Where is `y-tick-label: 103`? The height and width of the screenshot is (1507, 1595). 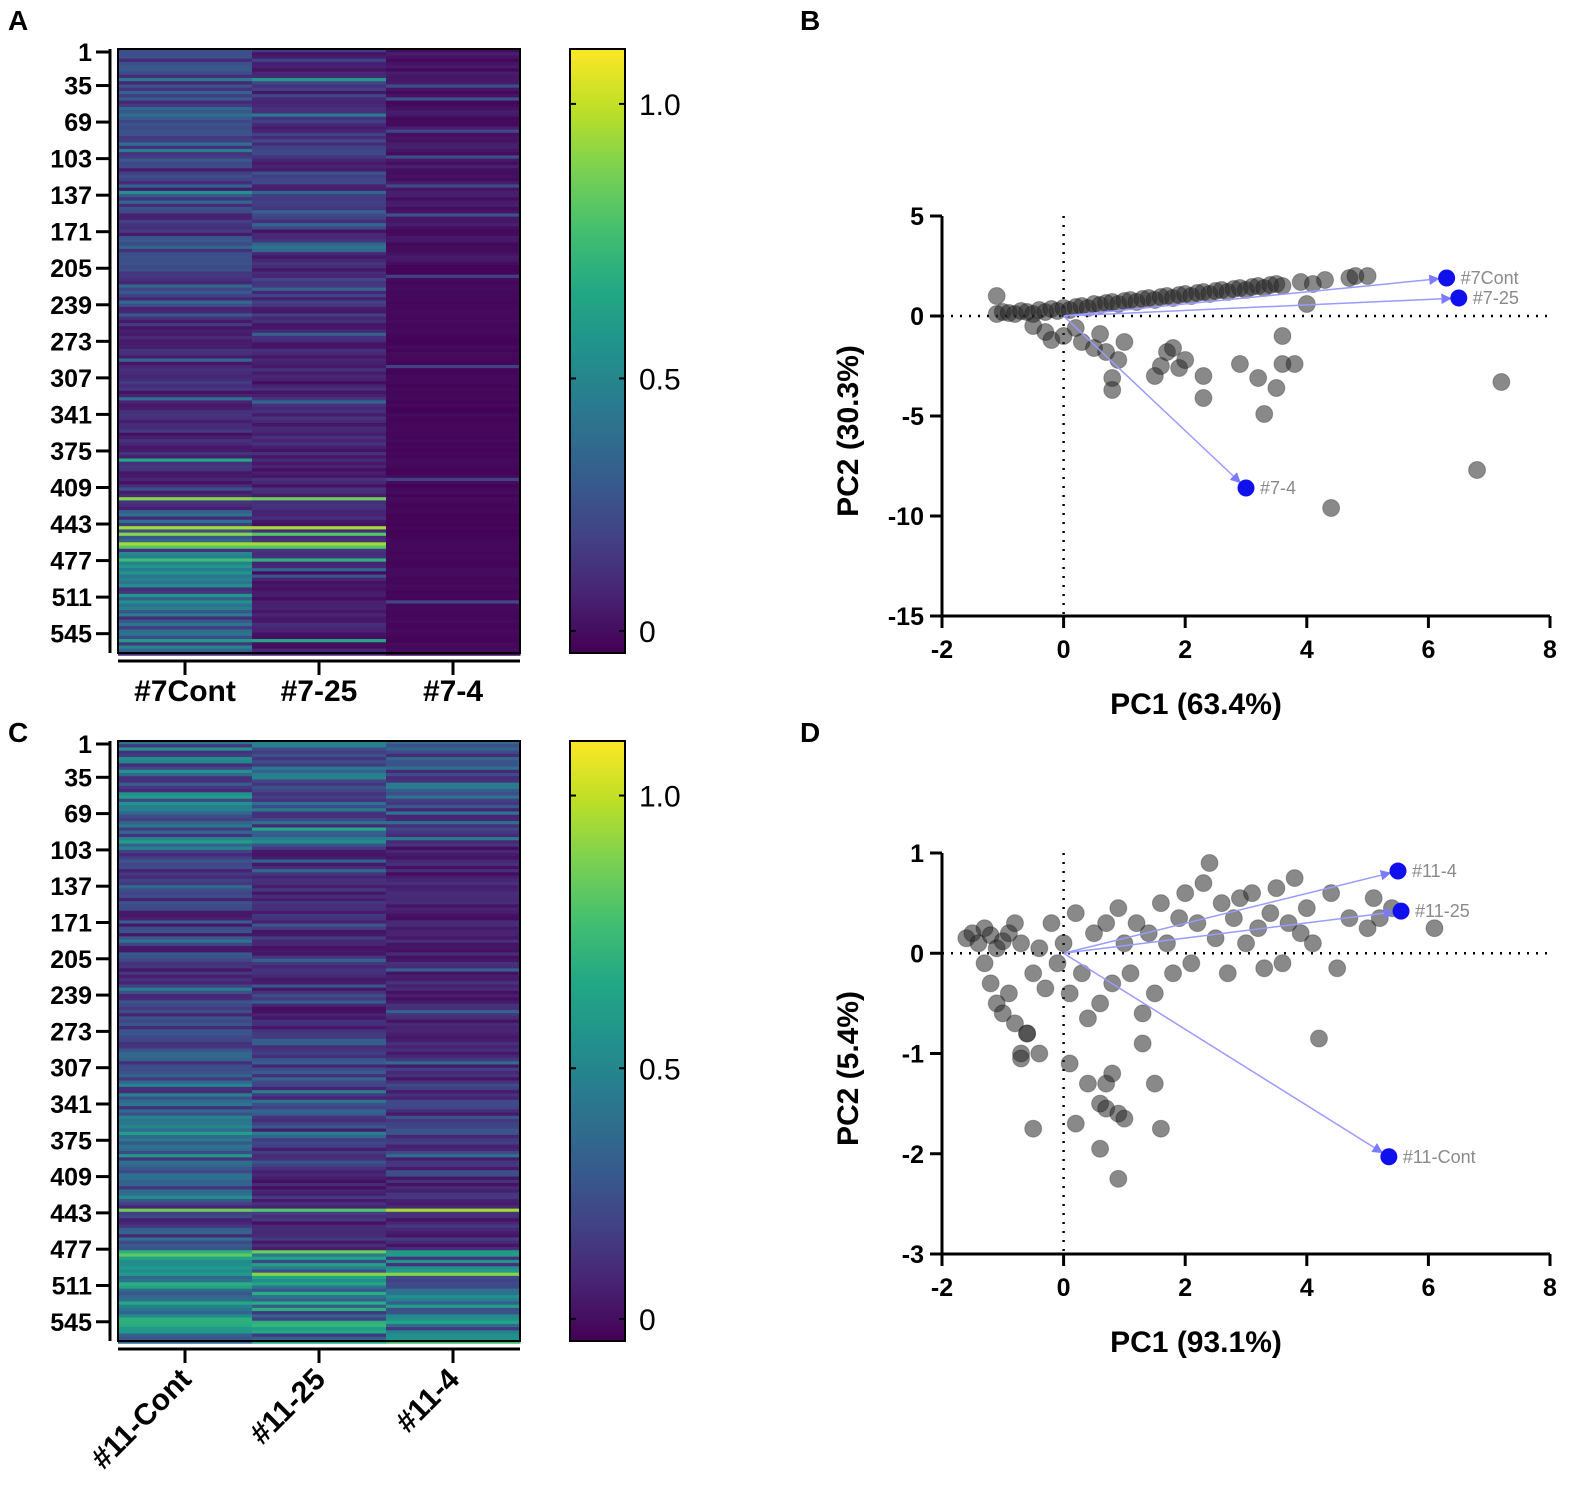
y-tick-label: 103 is located at coordinates (71, 160).